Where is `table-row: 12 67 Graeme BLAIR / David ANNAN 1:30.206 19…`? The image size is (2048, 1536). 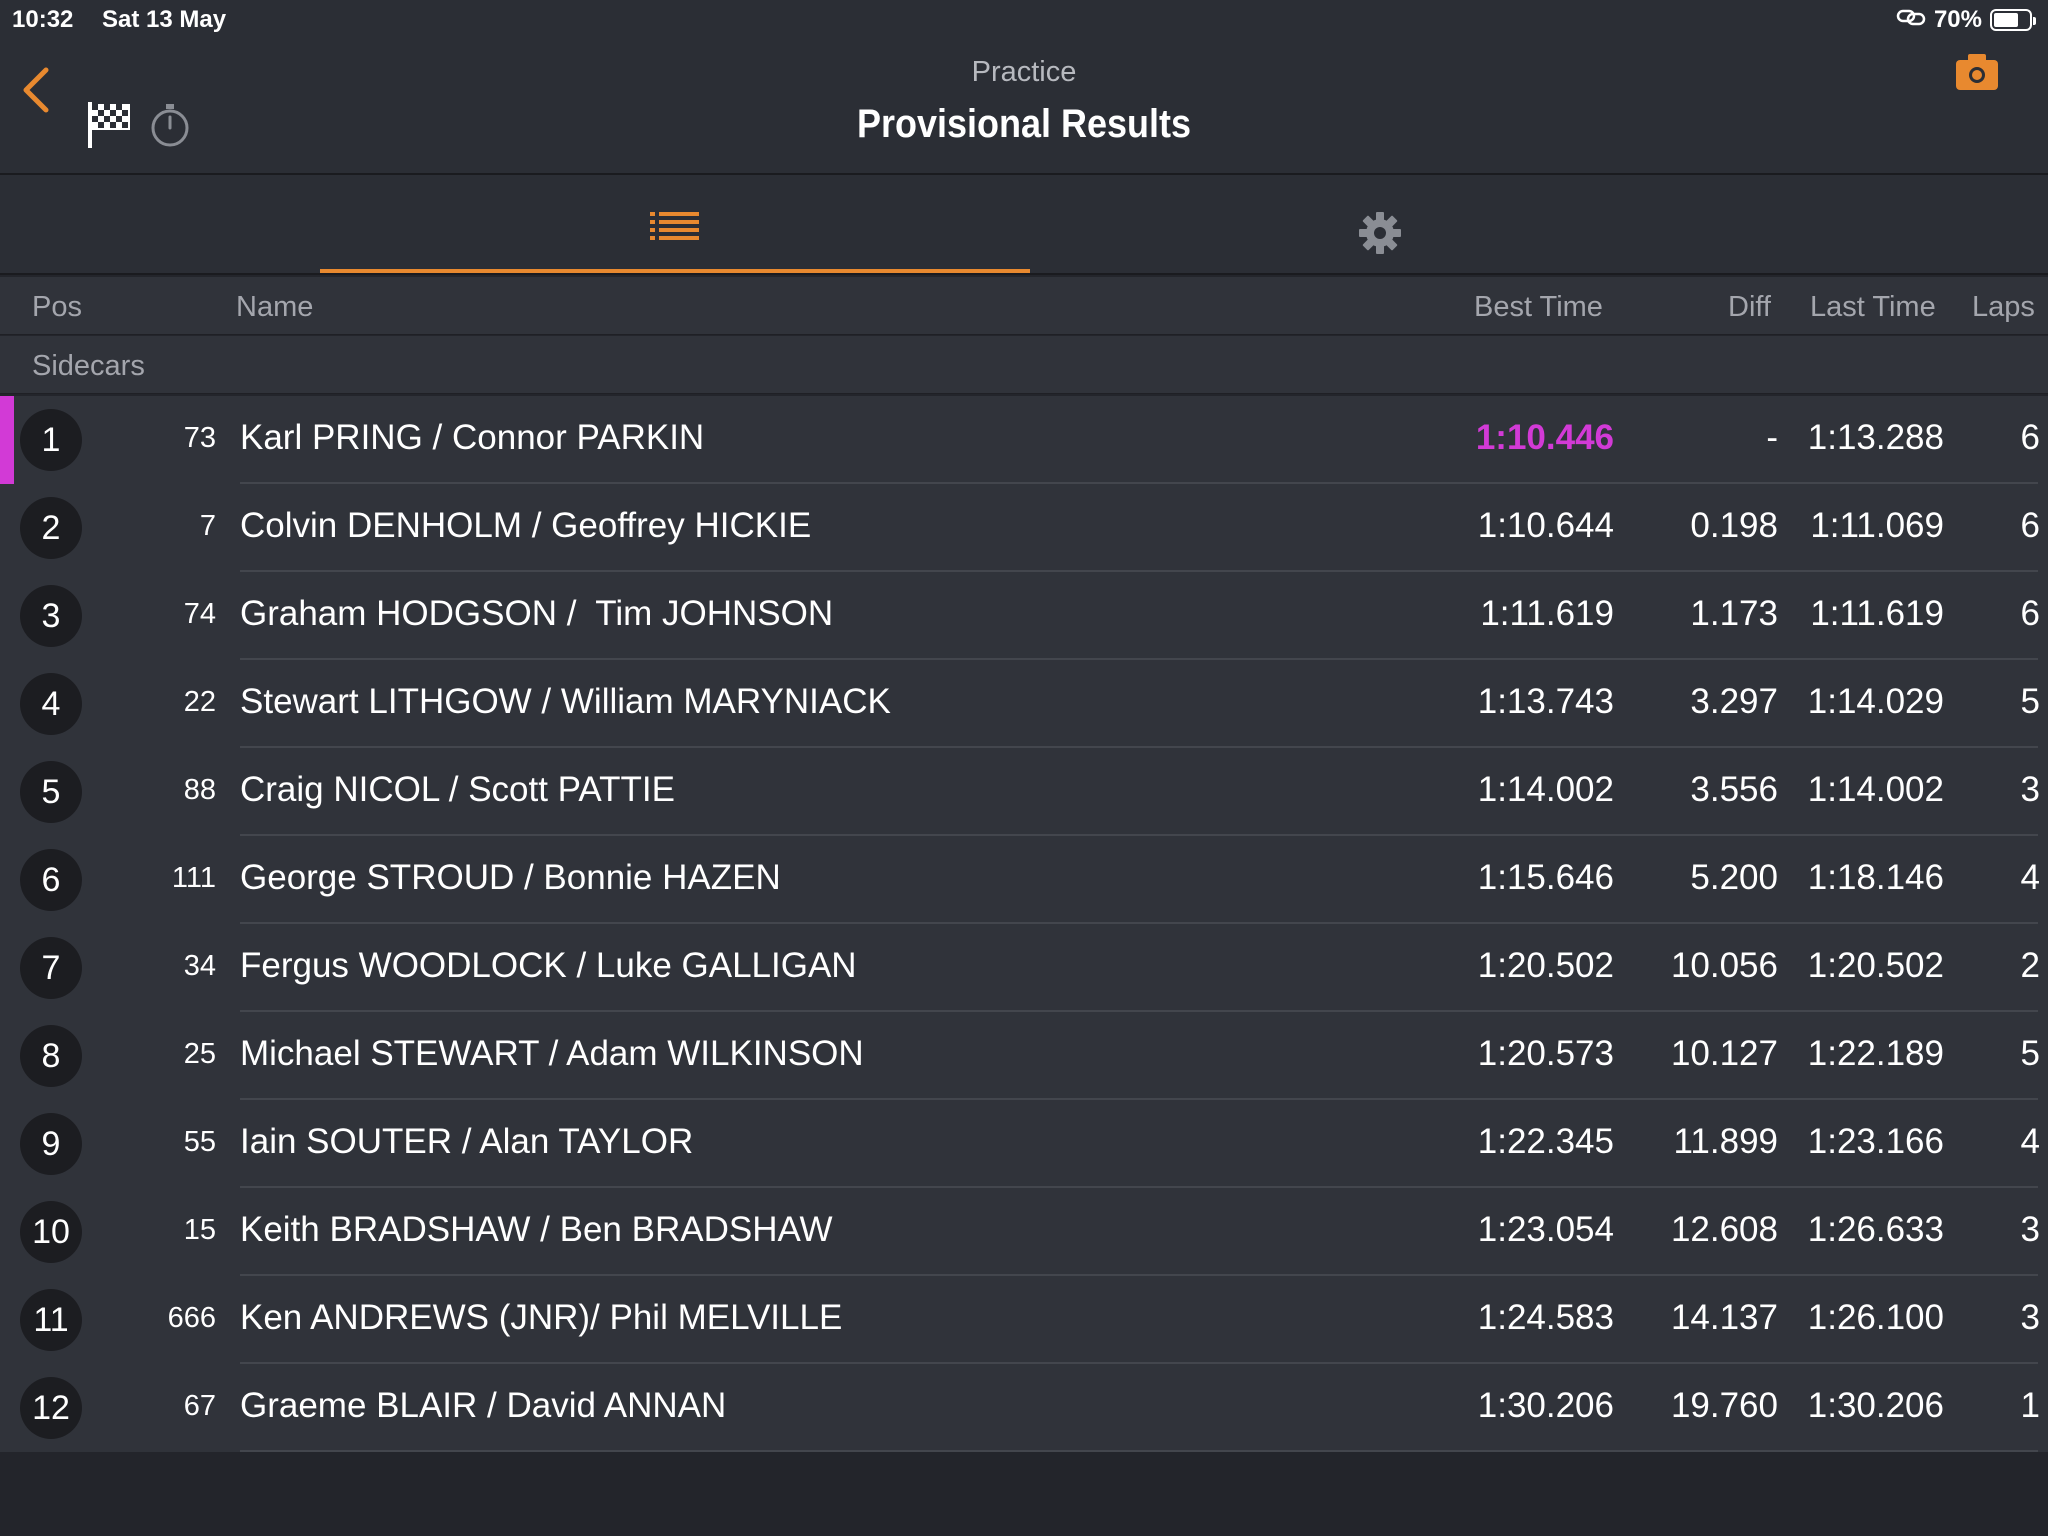
table-row: 12 67 Graeme BLAIR / David ANNAN 1:30.206 19… is located at coordinates (1024, 1408).